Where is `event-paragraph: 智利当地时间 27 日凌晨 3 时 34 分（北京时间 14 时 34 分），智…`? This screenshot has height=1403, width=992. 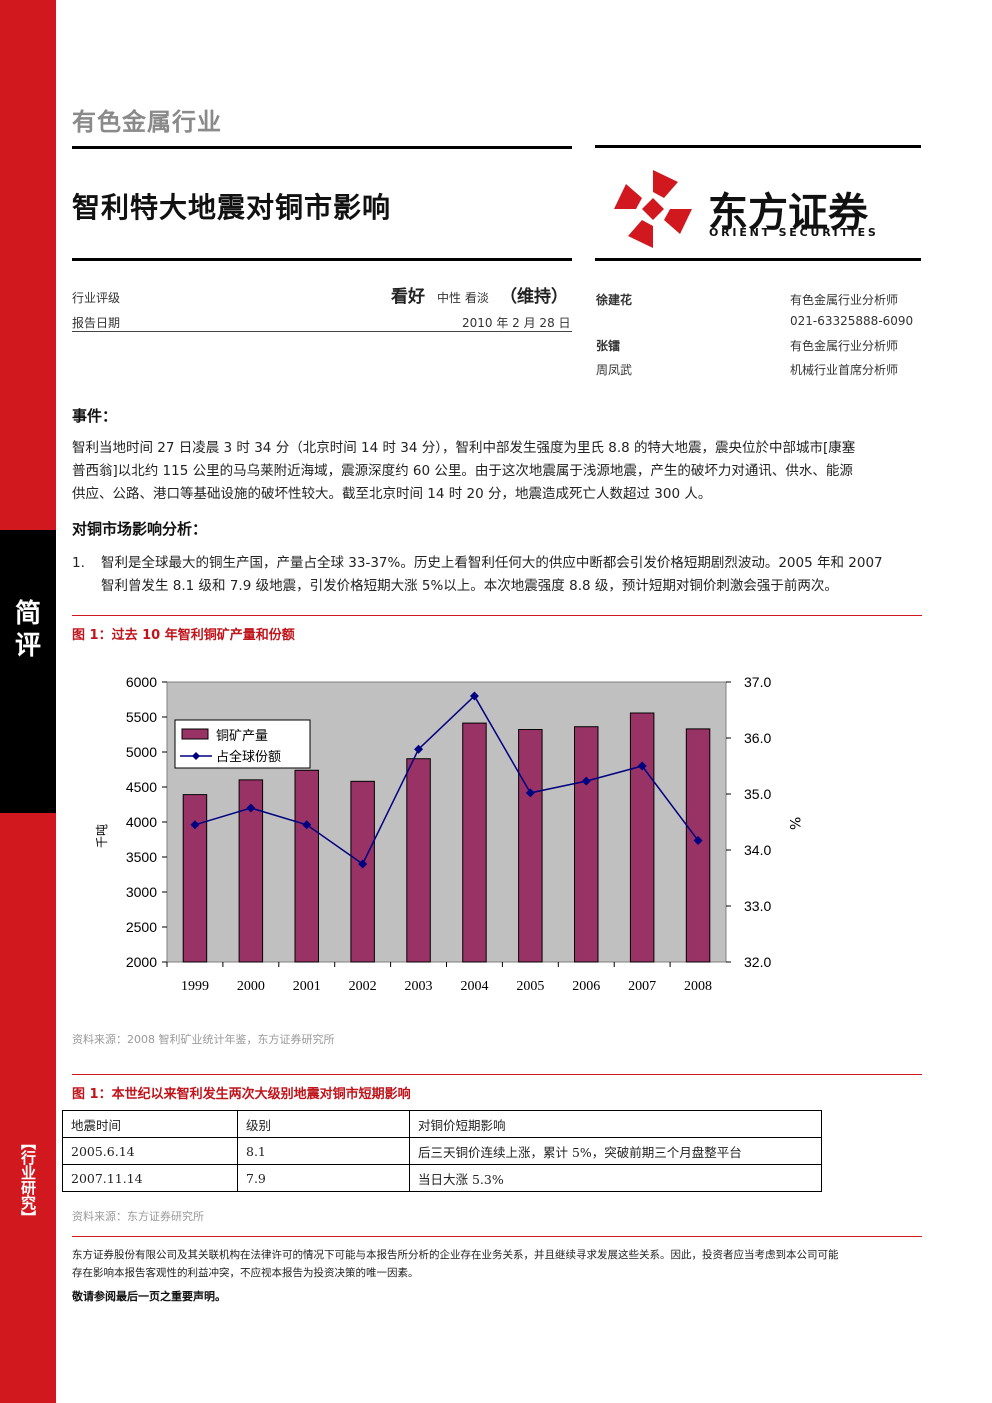 event-paragraph: 智利当地时间 27 日凌晨 3 时 34 分（北京时间 14 时 34 分），智… is located at coordinates (502, 471).